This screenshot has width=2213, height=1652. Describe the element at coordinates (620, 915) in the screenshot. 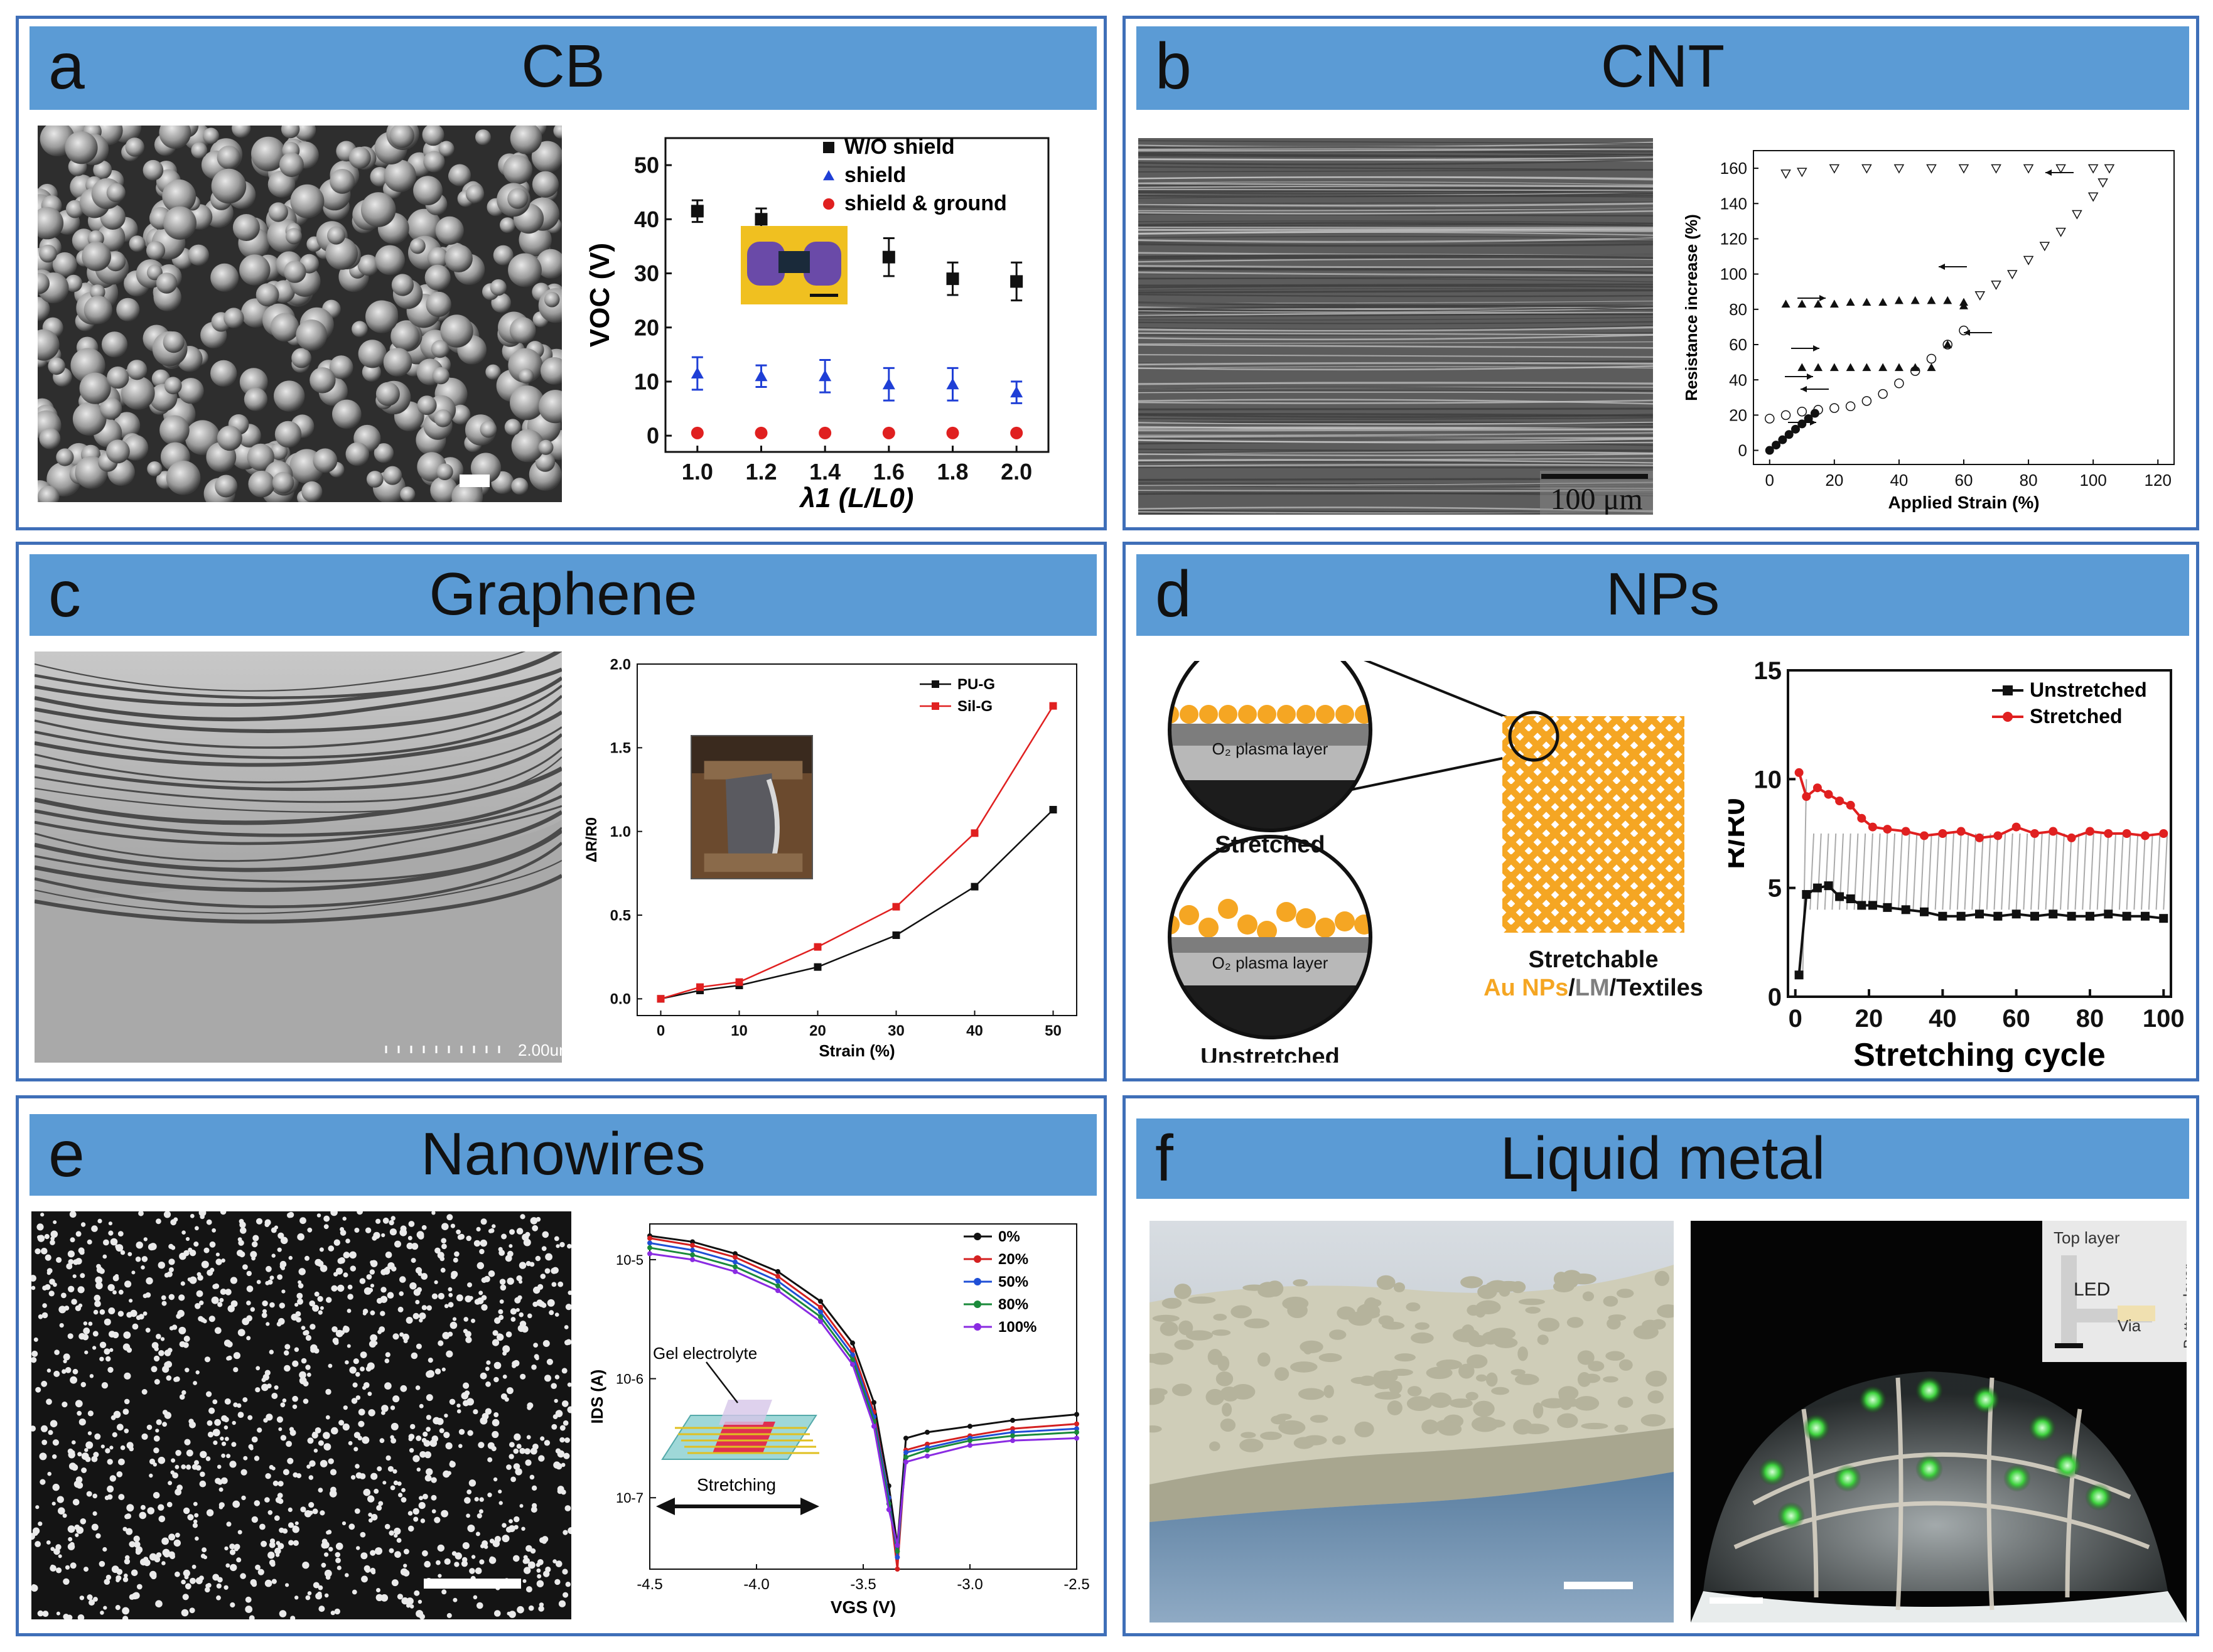

I see `y-tick-label: 0.5` at that location.